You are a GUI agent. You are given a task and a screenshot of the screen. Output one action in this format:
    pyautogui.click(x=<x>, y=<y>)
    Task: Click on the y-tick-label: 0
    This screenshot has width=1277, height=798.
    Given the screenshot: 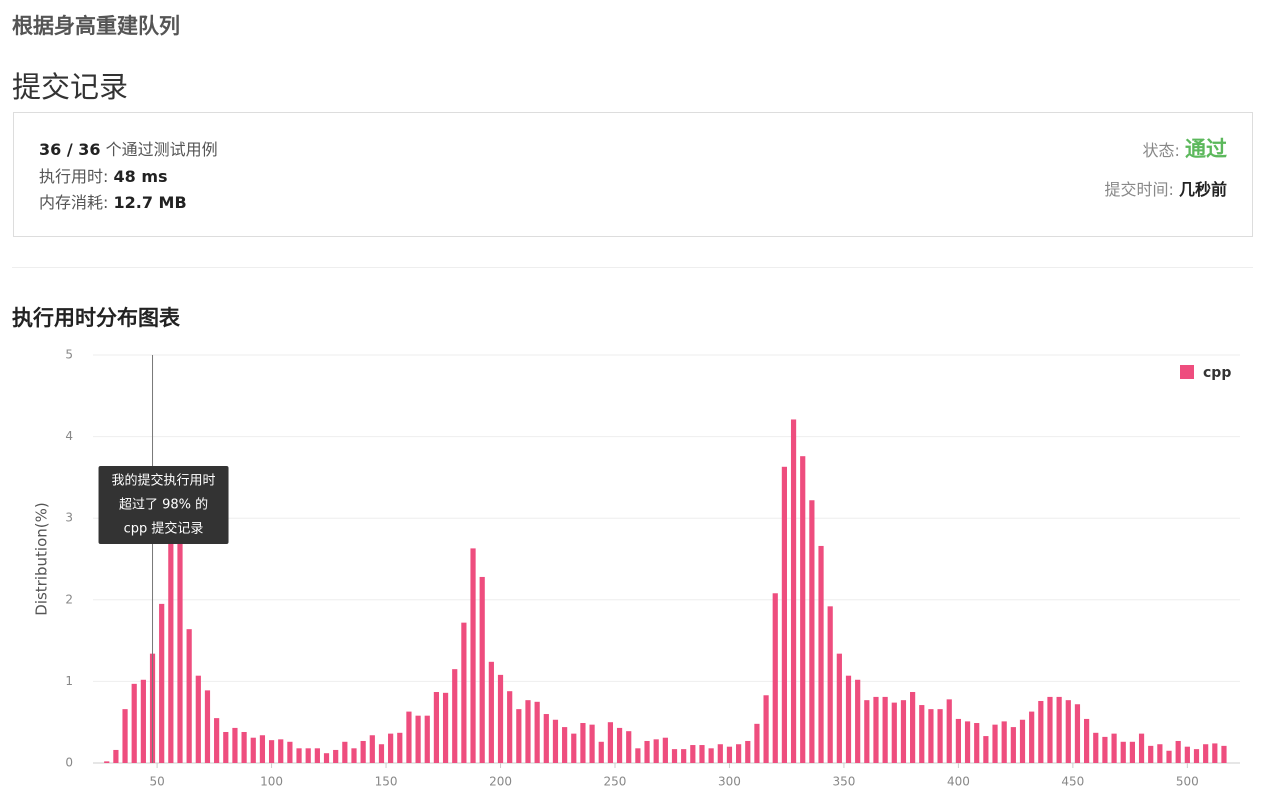 What is the action you would take?
    pyautogui.click(x=69, y=763)
    